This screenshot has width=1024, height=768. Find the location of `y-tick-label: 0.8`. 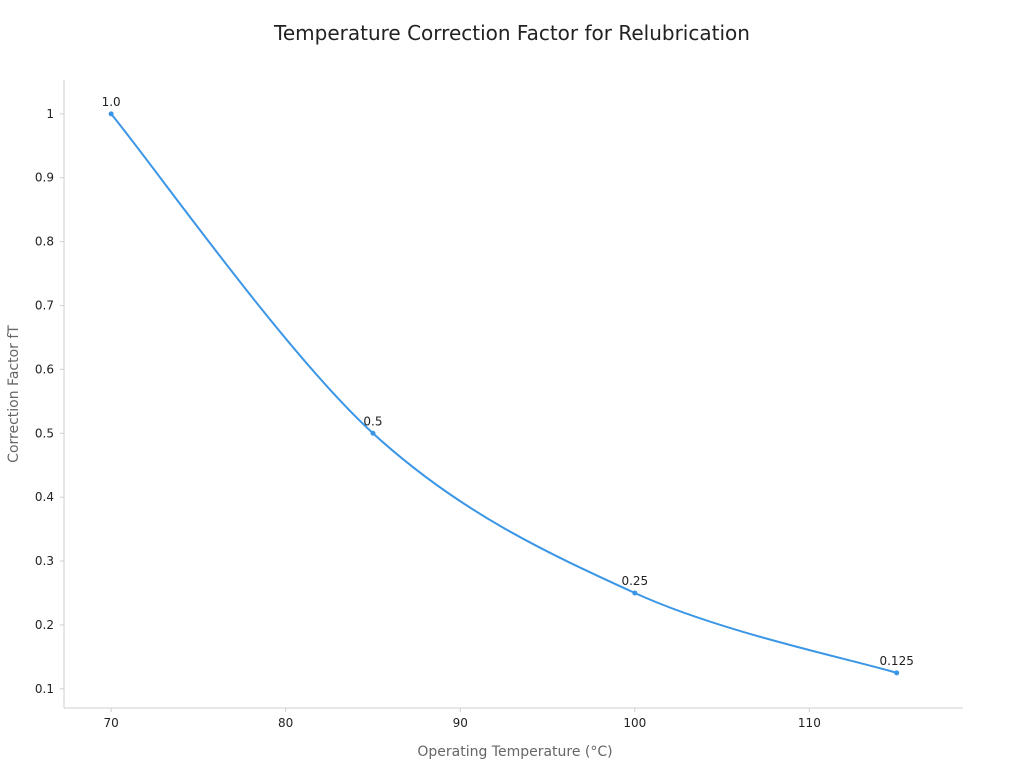

y-tick-label: 0.8 is located at coordinates (44, 242).